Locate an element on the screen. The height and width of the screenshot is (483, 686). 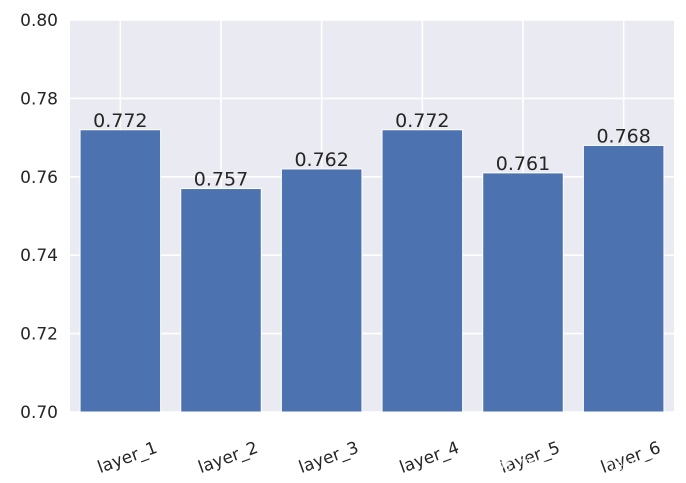
data-label-layer_1: 0.772 is located at coordinates (120, 121).